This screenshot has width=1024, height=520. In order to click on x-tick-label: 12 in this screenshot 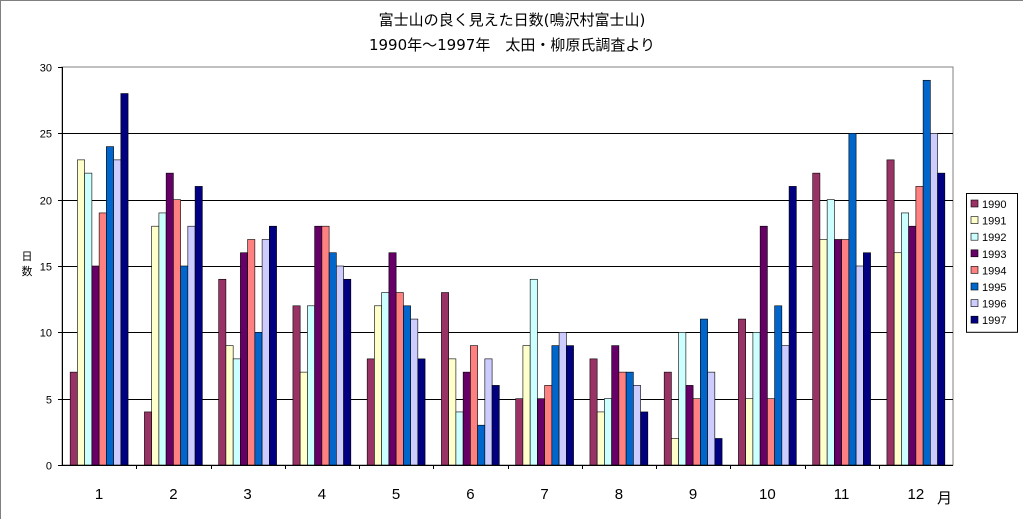, I will do `click(916, 494)`.